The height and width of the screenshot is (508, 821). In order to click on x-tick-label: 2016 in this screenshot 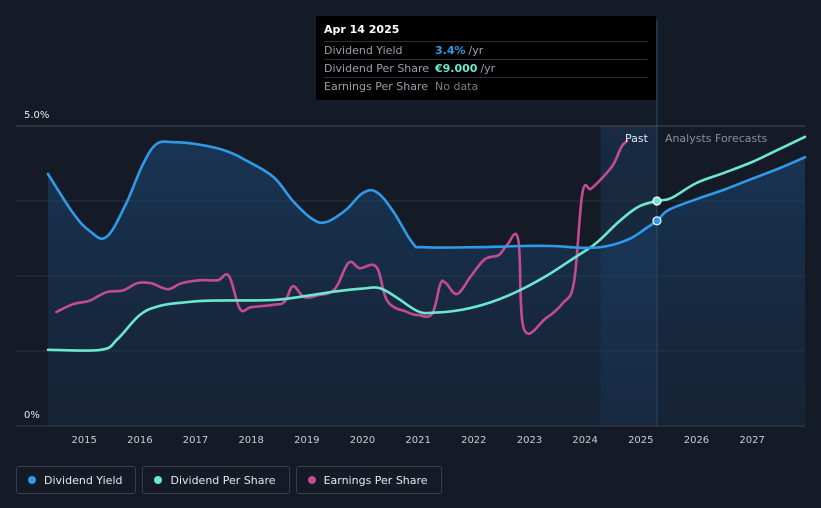, I will do `click(139, 440)`.